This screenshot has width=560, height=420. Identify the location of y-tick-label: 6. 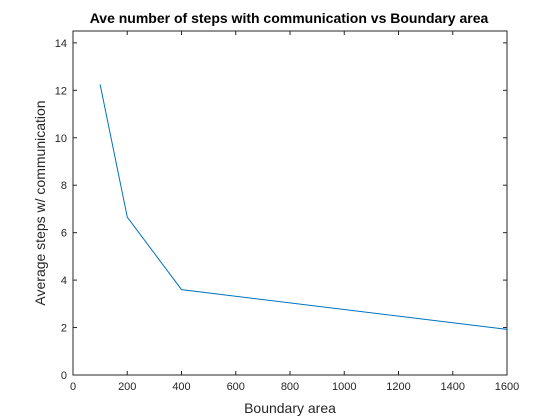
(64, 234).